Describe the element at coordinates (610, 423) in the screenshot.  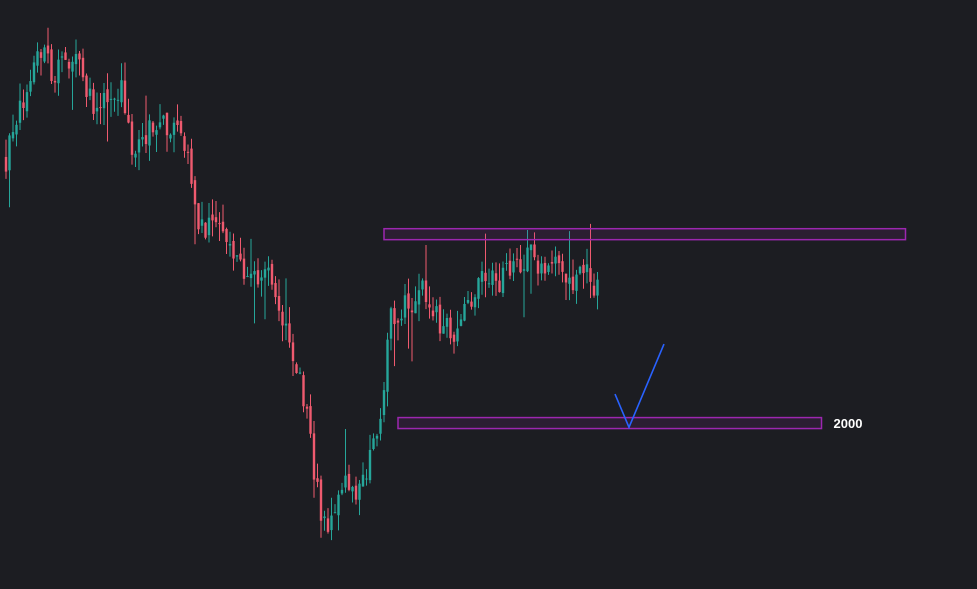
I see `support-zone` at that location.